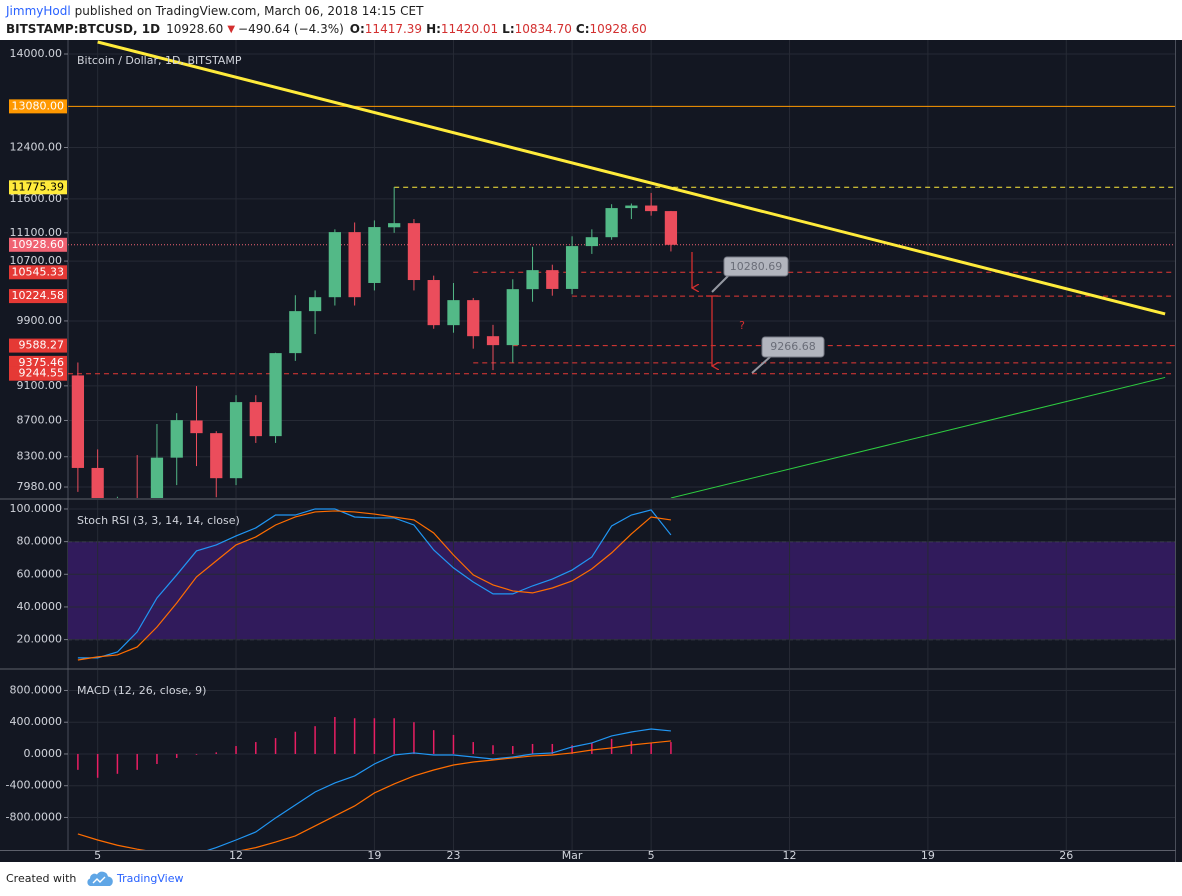  I want to click on footer-created: Created with, so click(41, 878).